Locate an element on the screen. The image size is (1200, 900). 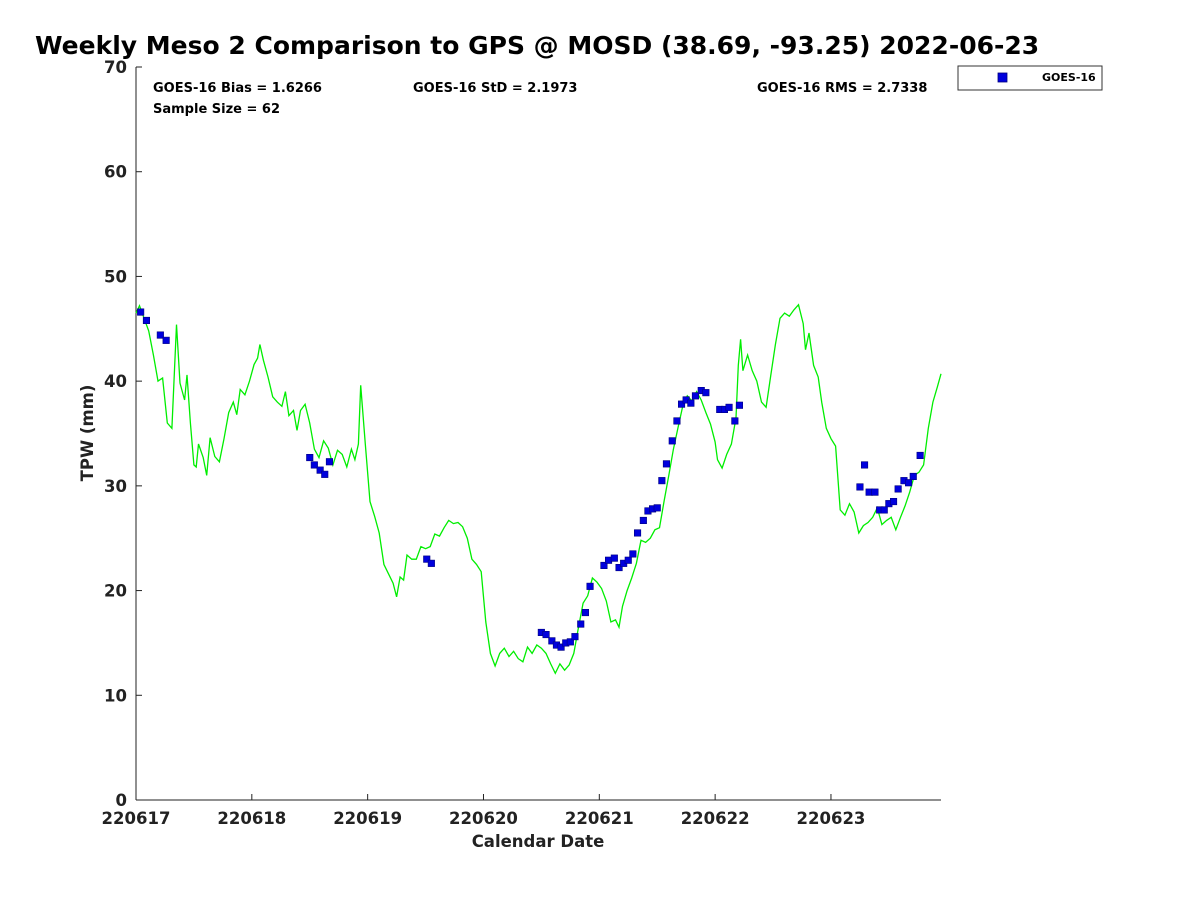
stat-std: GOES-16 StD = 2.1973 is located at coordinates (495, 88).